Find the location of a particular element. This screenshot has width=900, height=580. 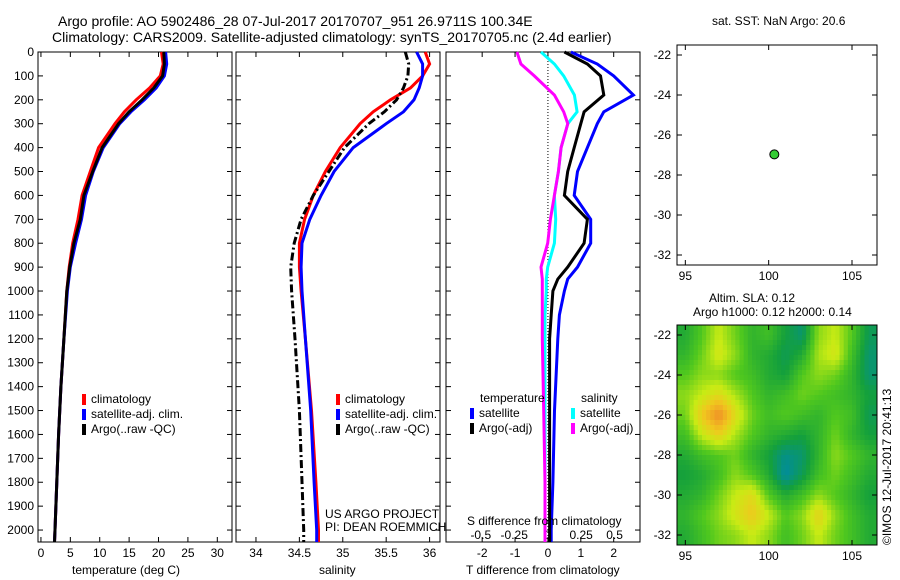

x-tick-label: -1 is located at coordinates (515, 553).